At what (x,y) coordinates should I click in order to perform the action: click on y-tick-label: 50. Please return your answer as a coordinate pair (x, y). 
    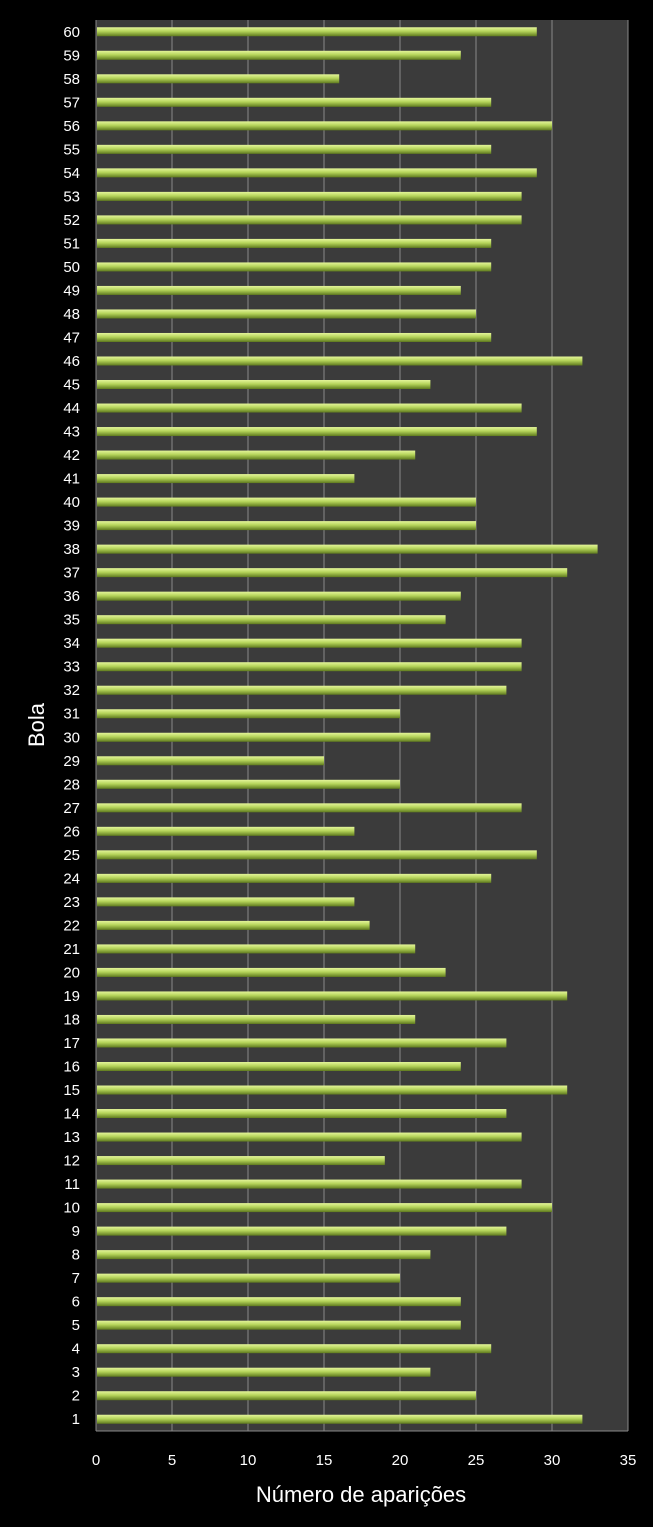
    Looking at the image, I should click on (71, 267).